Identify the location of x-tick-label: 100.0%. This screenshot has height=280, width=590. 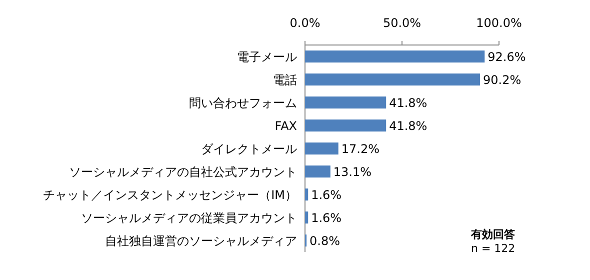
(499, 23).